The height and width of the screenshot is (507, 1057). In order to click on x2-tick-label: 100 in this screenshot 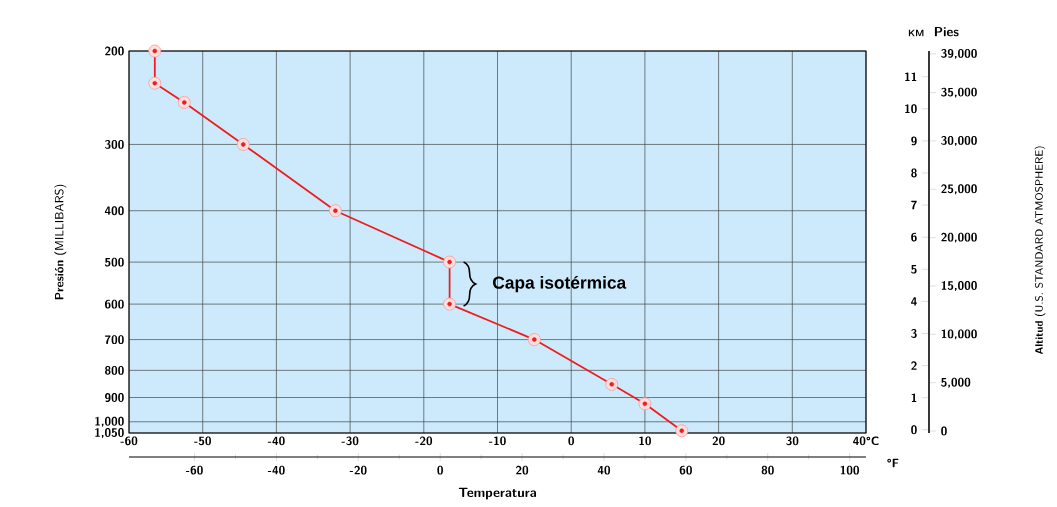, I will do `click(849, 470)`.